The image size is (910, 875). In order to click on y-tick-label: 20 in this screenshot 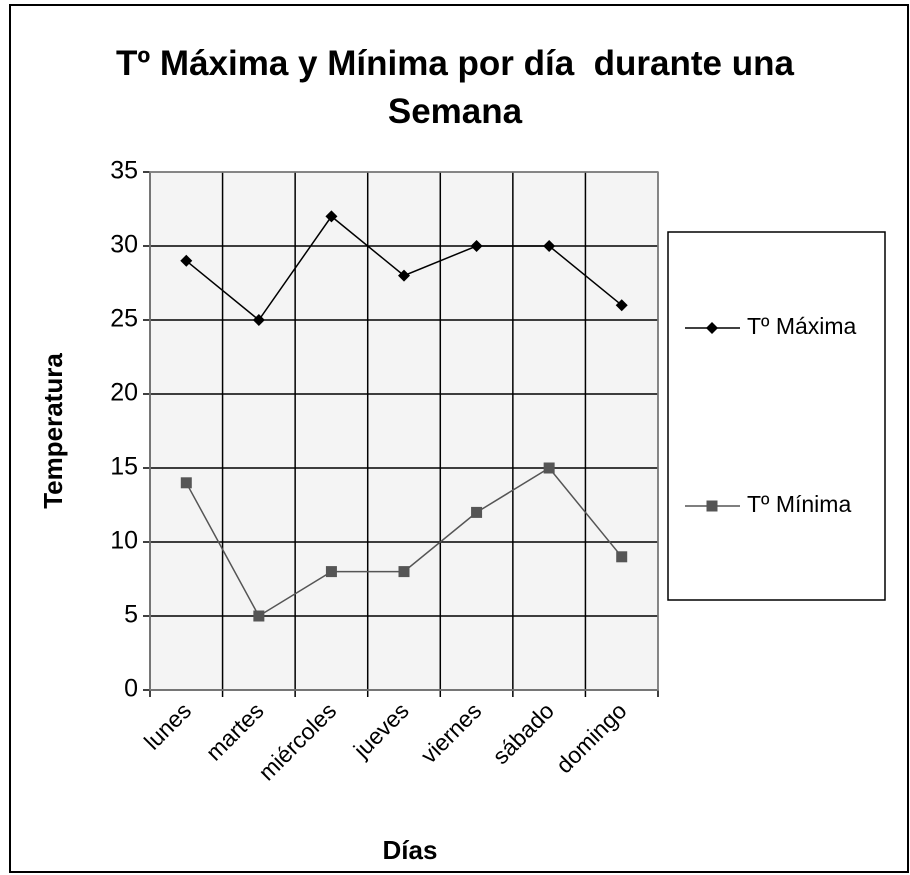, I will do `click(124, 393)`.